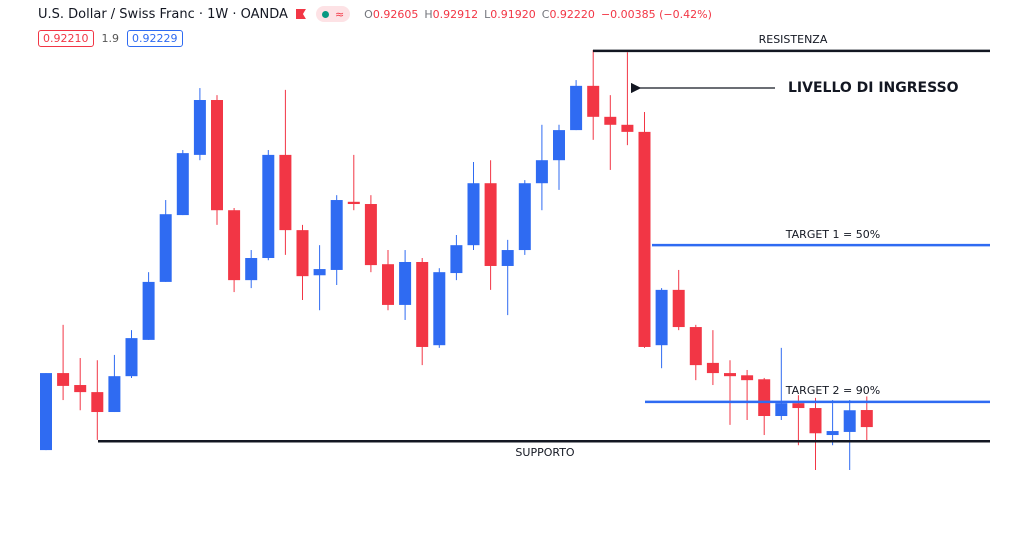 The image size is (1024, 538). Describe the element at coordinates (793, 39) in the screenshot. I see `level-label: RESISTENZA` at that location.